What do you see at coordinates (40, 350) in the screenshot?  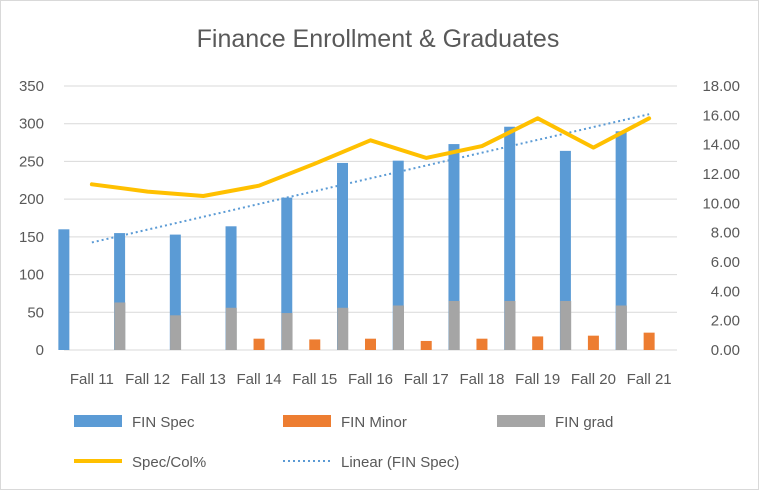 I see `left-tick-label: 0` at bounding box center [40, 350].